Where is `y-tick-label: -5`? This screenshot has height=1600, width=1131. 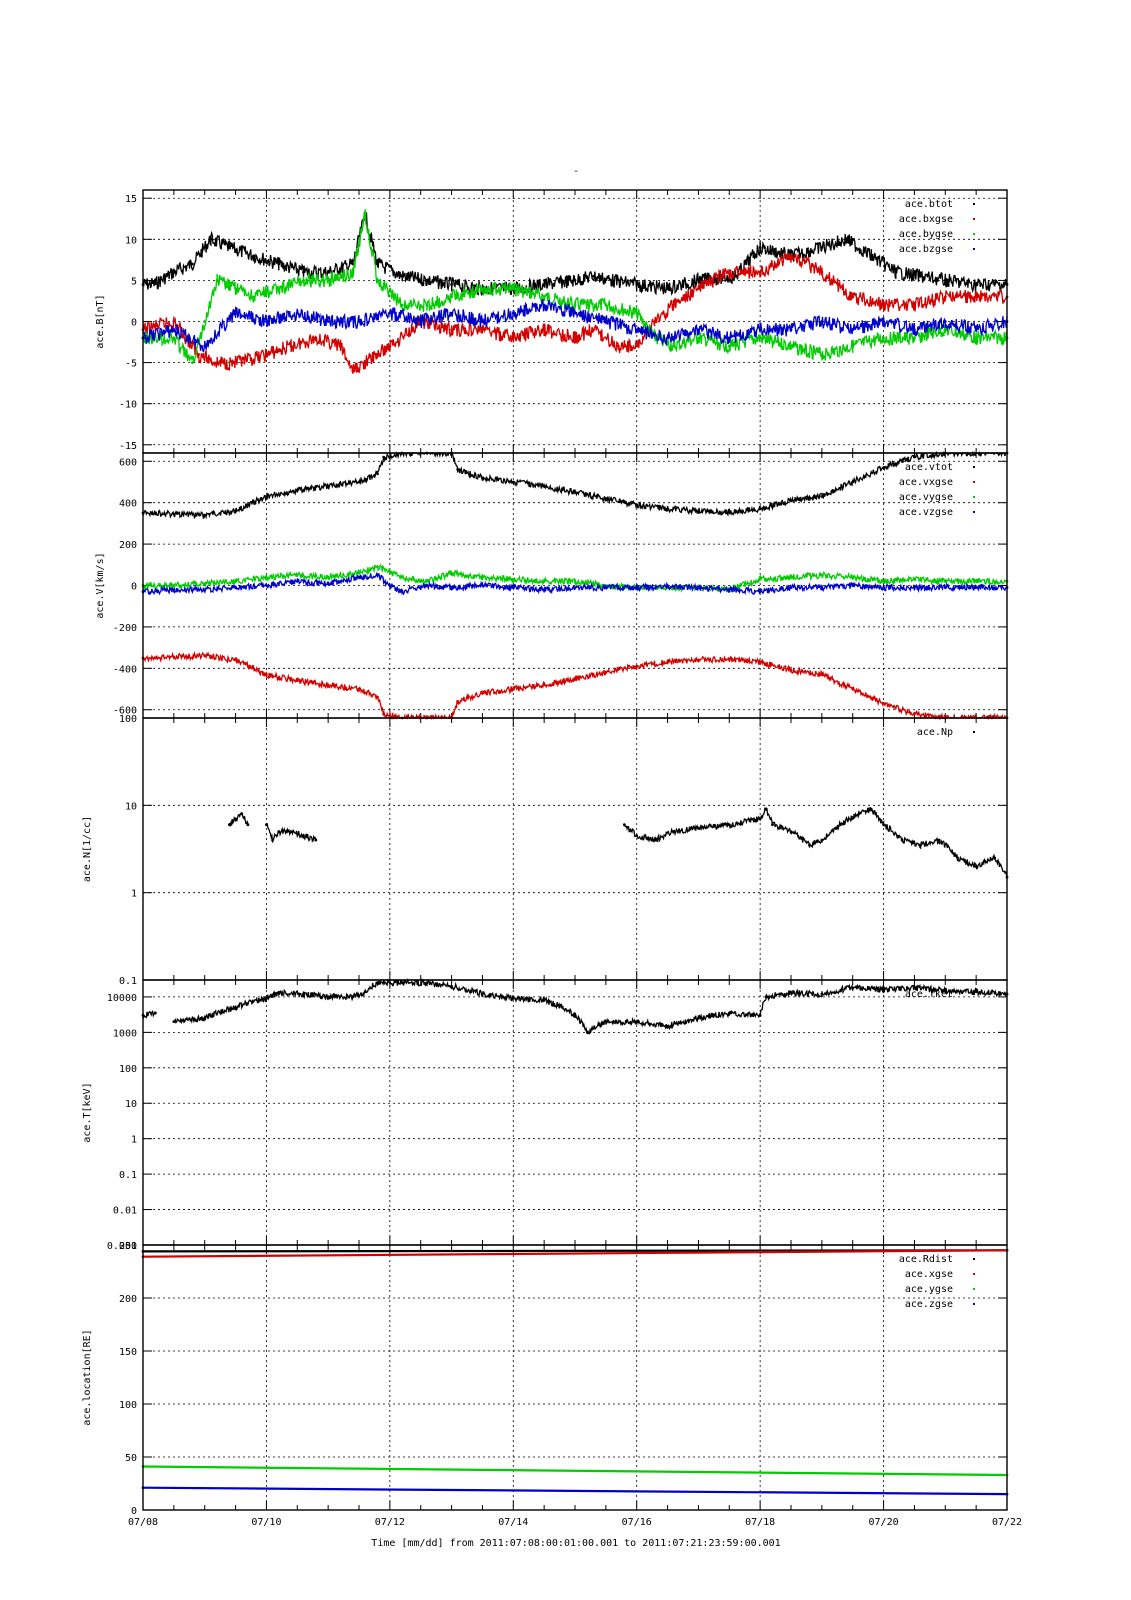 y-tick-label: -5 is located at coordinates (131, 364).